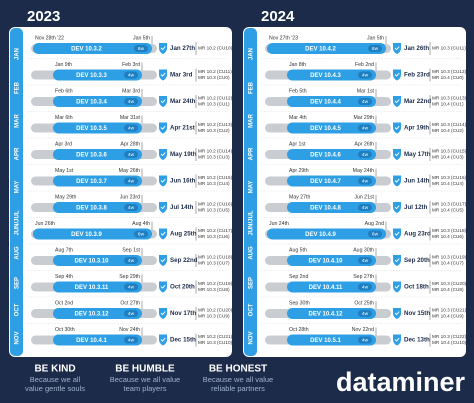  What do you see at coordinates (449, 230) in the screenshot?
I see `mr-label: MR 10.3 (CU18)` at bounding box center [449, 230].